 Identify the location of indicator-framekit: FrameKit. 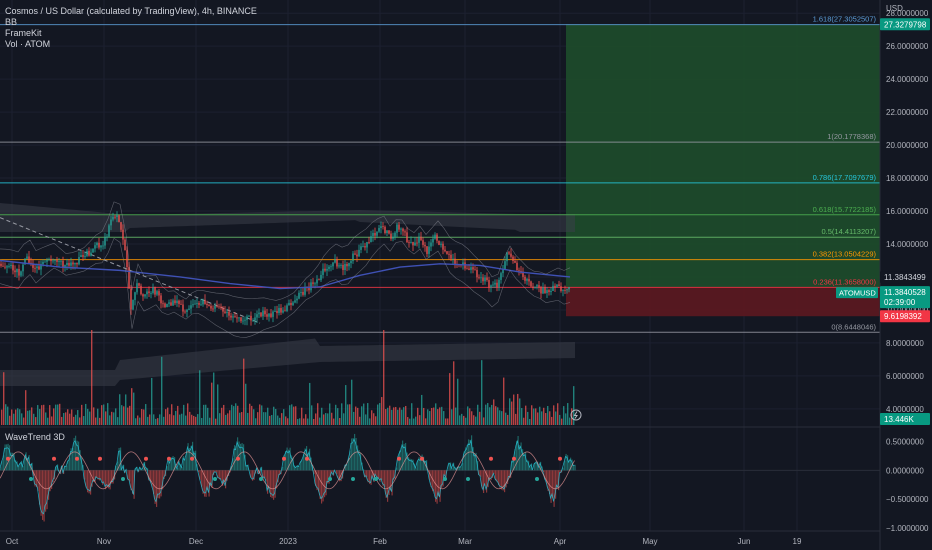
(23, 33).